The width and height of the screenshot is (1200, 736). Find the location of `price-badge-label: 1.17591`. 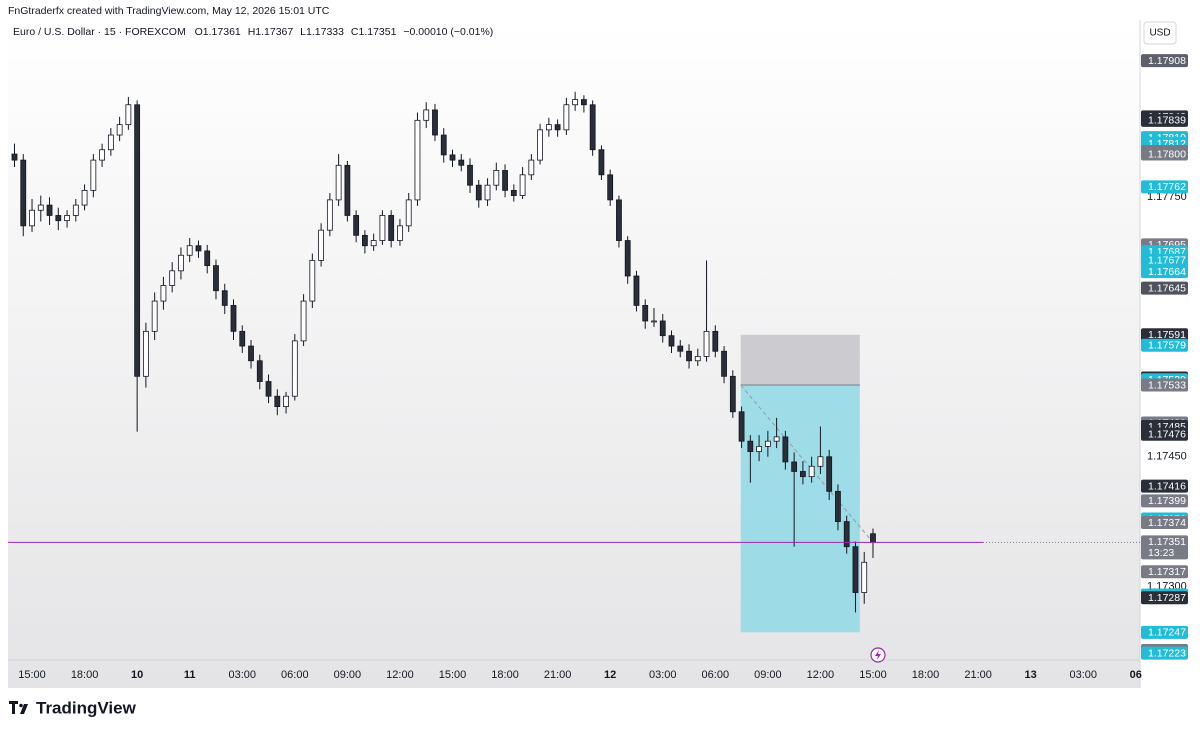

price-badge-label: 1.17591 is located at coordinates (1167, 335).